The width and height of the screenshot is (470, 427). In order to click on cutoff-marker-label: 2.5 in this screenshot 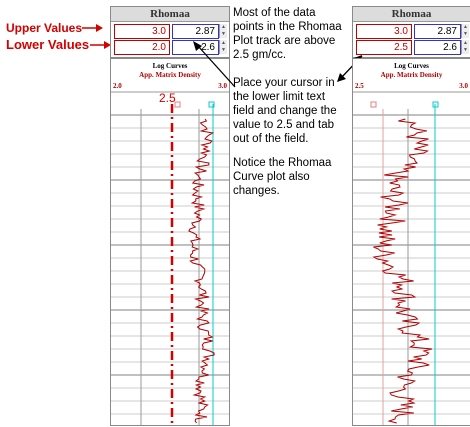, I will do `click(167, 98)`.